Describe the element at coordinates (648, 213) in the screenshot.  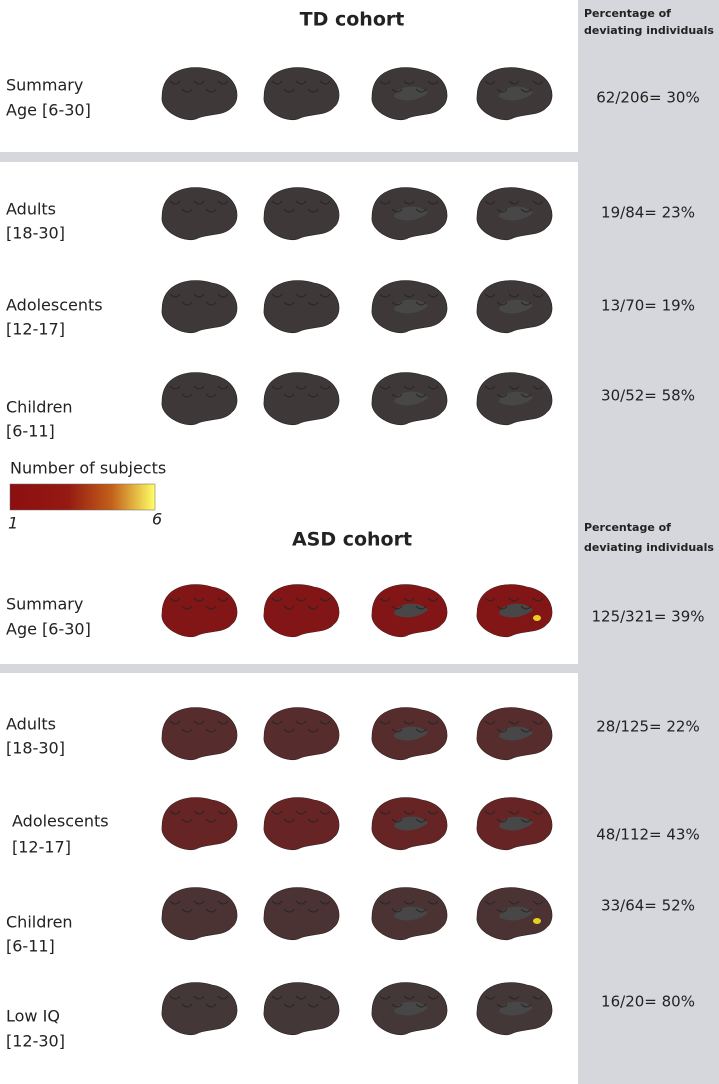
I see `row-value: 19/84= 23%` at that location.